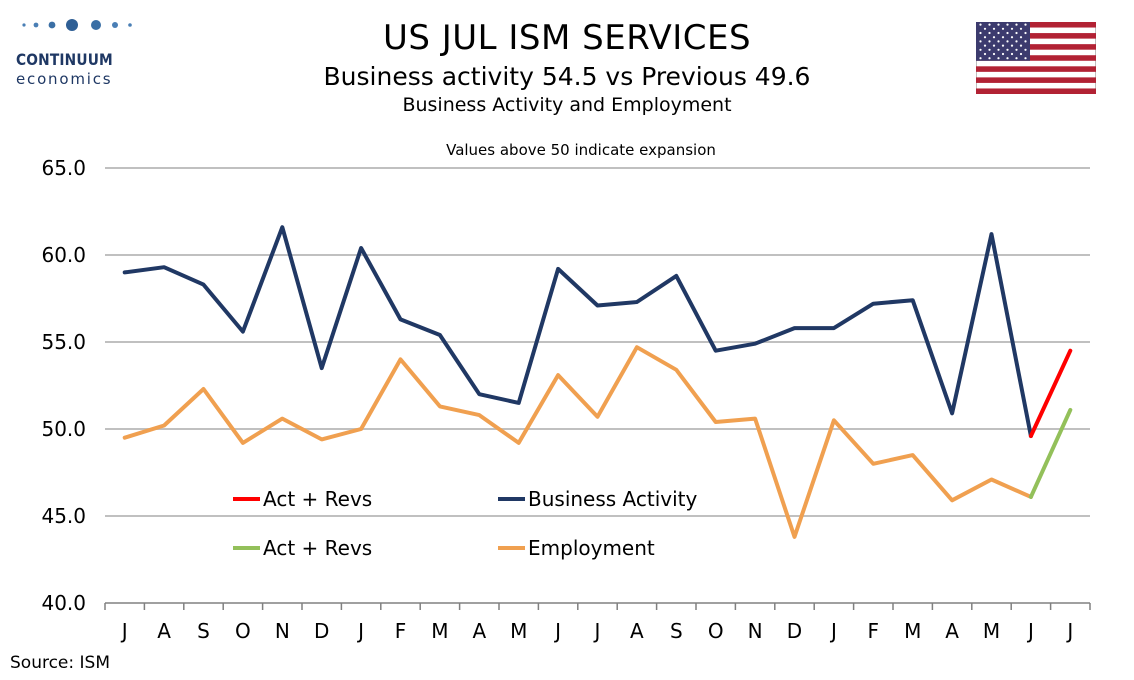 The width and height of the screenshot is (1134, 680). I want to click on legend-label: Employment, so click(591, 548).